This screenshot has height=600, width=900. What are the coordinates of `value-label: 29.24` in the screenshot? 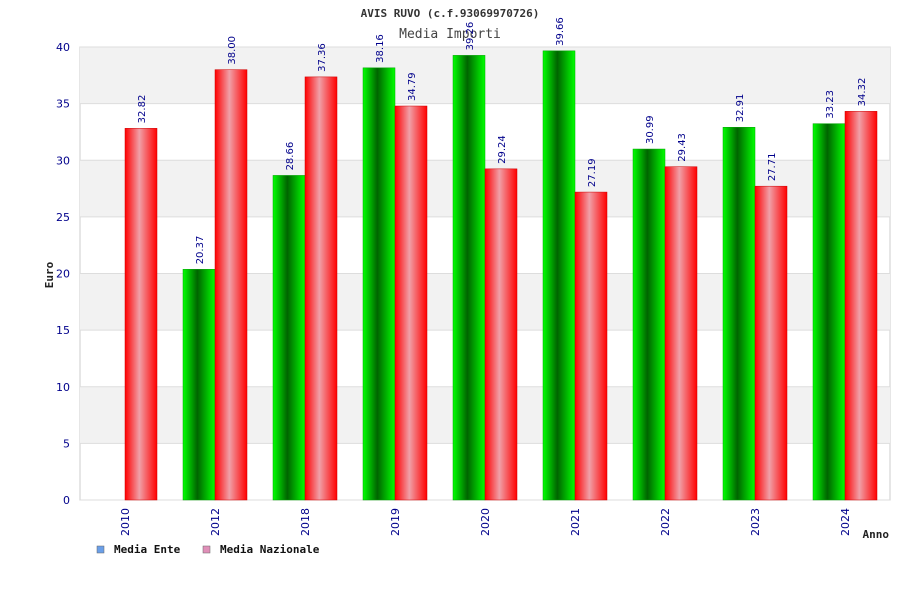 It's located at (502, 149).